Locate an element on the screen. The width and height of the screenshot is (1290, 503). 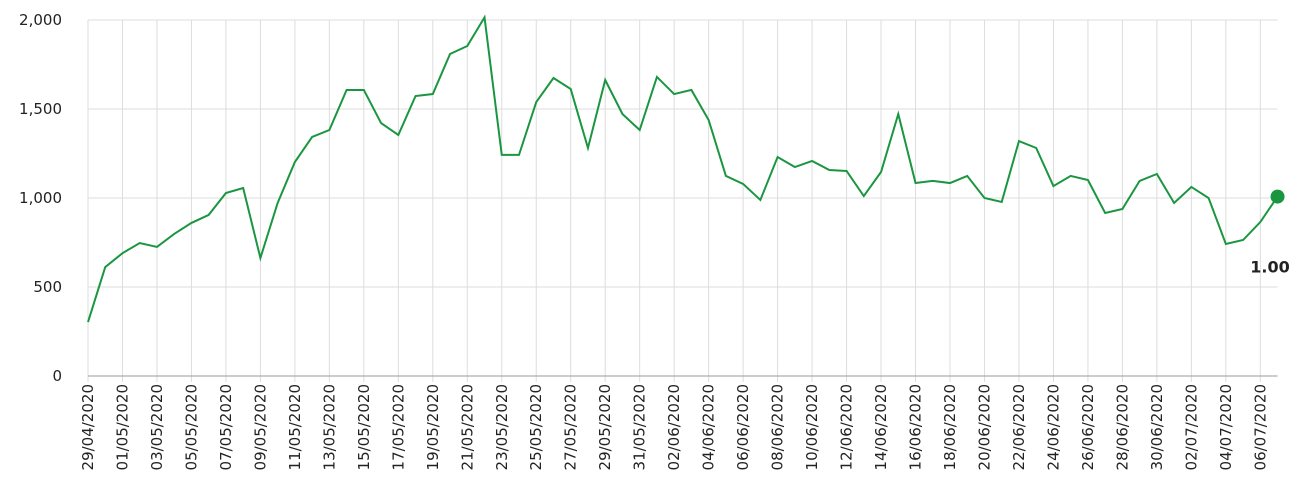
x-tick-label: 29/04/2020 is located at coordinates (88, 427).